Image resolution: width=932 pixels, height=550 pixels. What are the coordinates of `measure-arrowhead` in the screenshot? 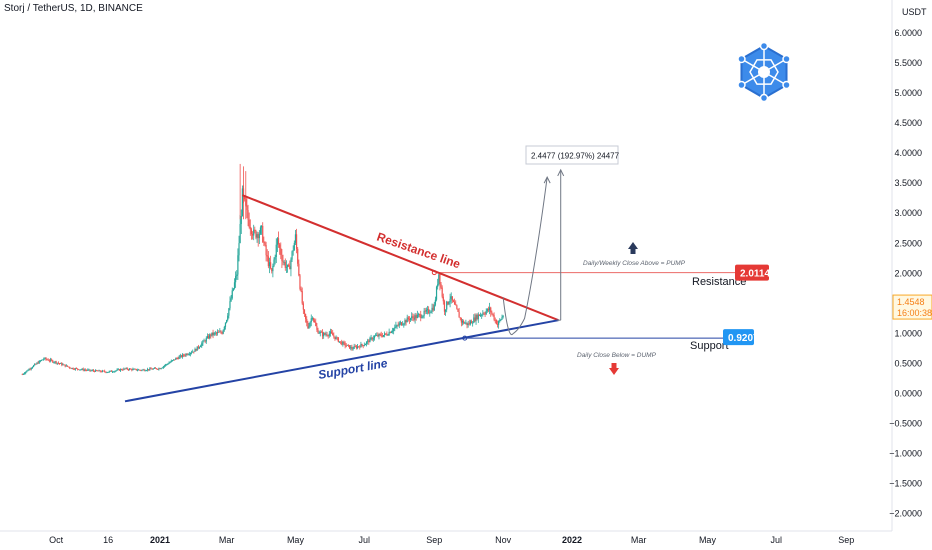 It's located at (561, 172).